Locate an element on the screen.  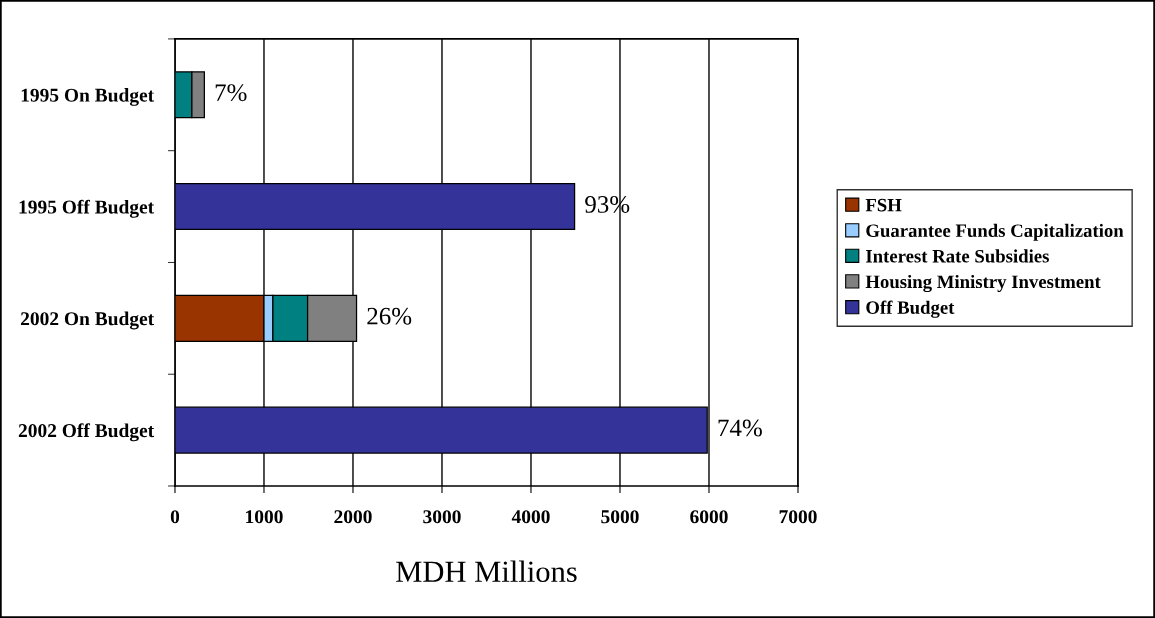
legend-label: Guarantee Funds Capitalization is located at coordinates (995, 232).